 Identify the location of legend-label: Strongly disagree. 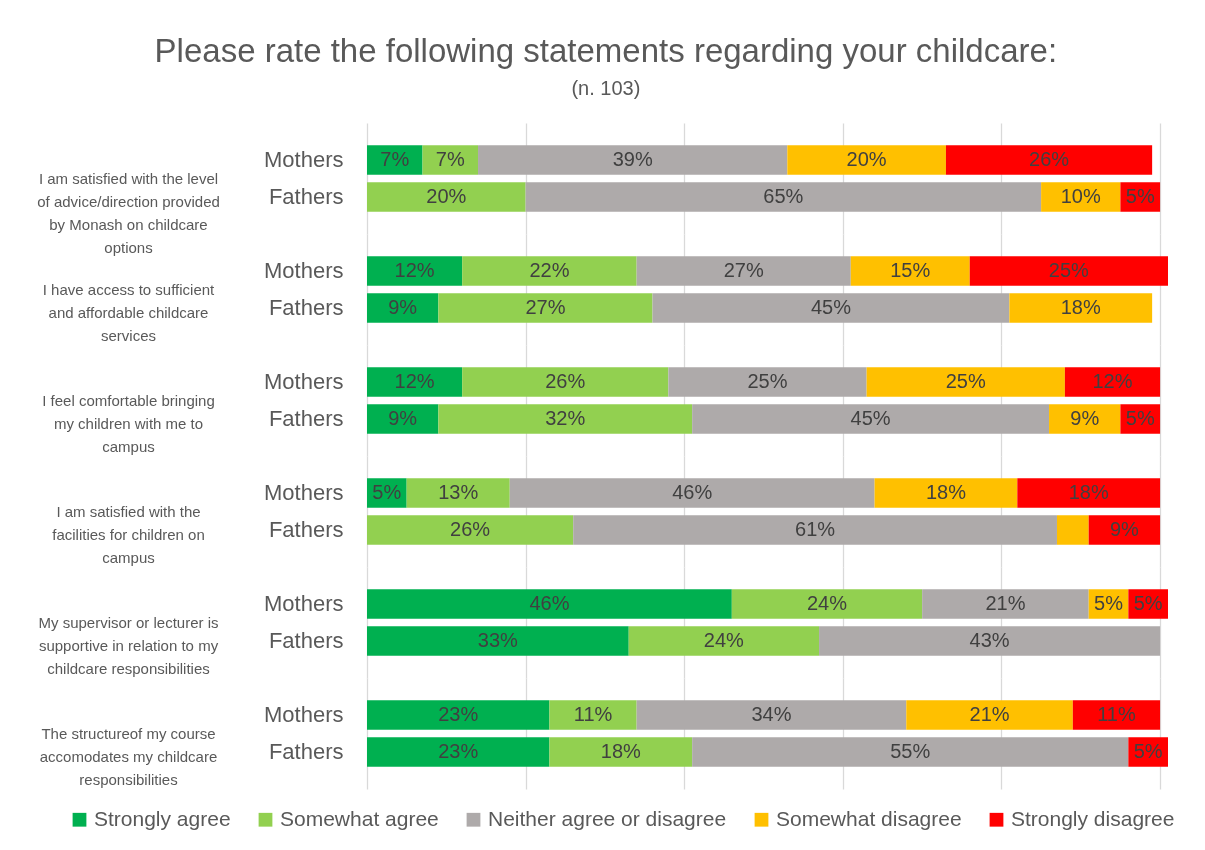
(1093, 818).